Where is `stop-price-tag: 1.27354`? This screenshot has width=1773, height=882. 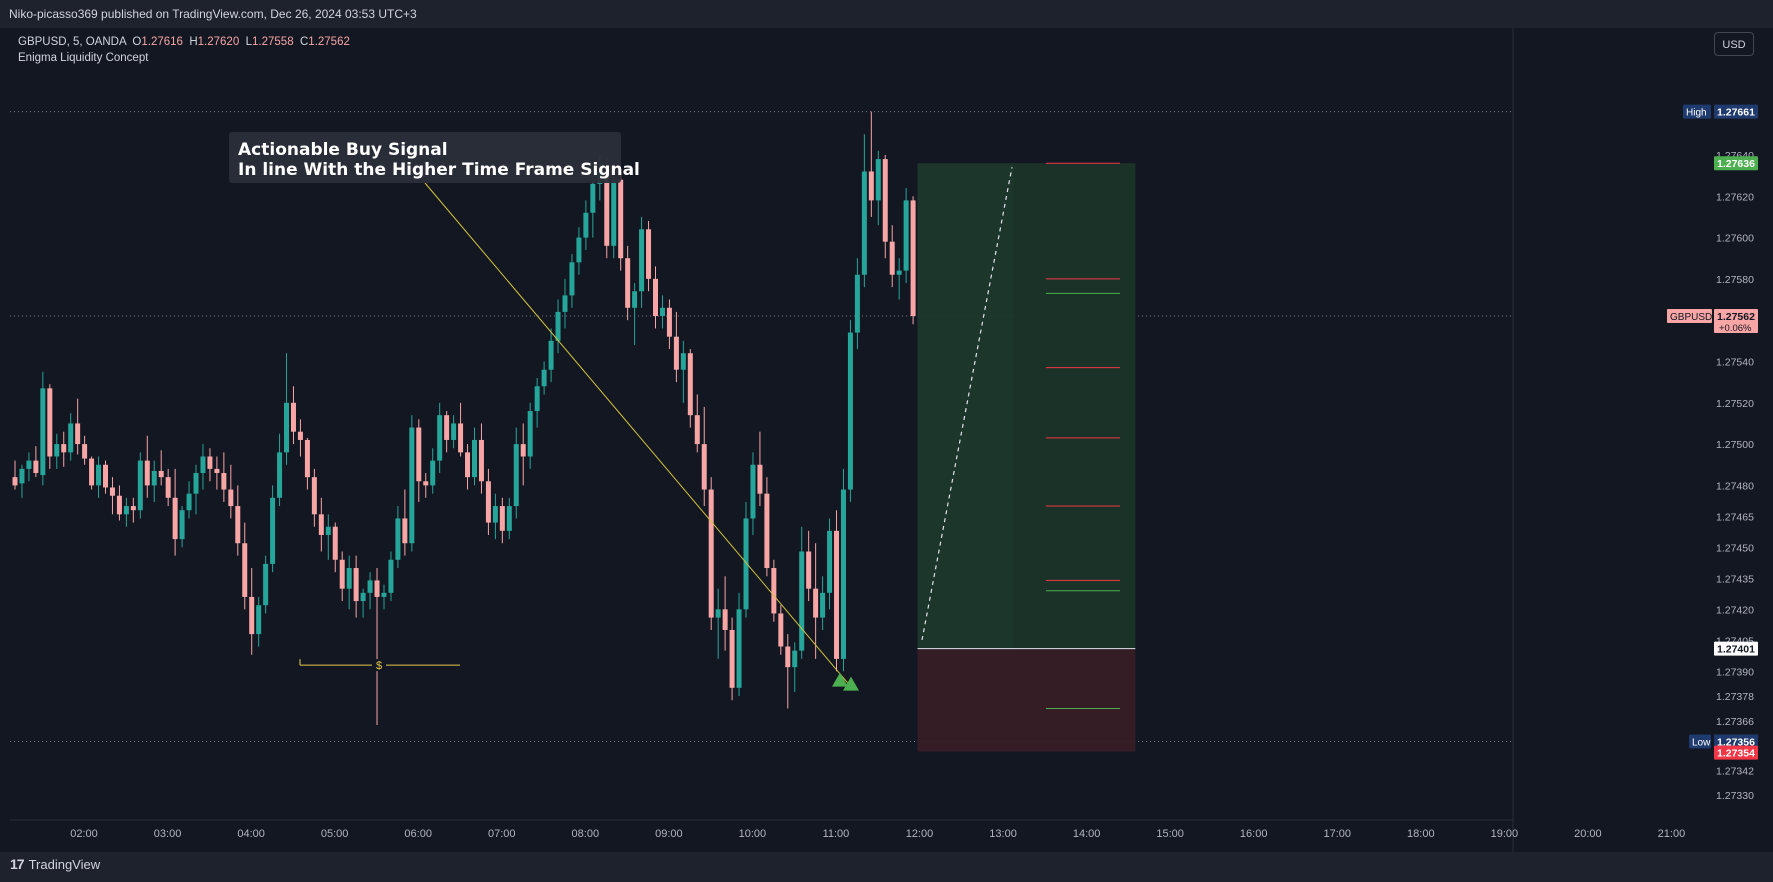 stop-price-tag: 1.27354 is located at coordinates (1736, 752).